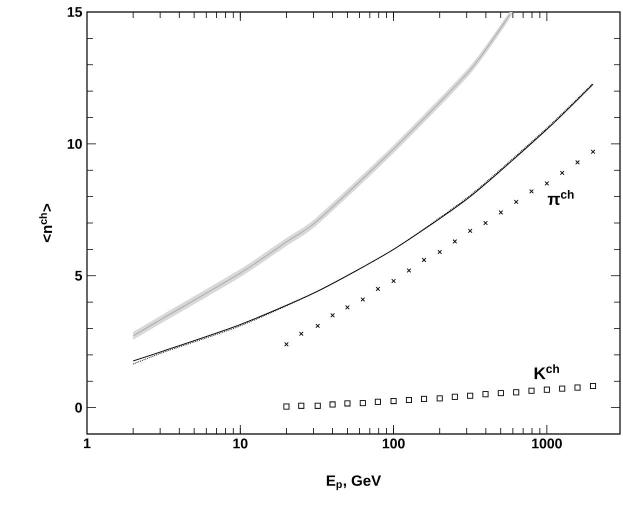 This screenshot has height=522, width=623. I want to click on legend-label: π$^{ch}$, so click(561, 197).